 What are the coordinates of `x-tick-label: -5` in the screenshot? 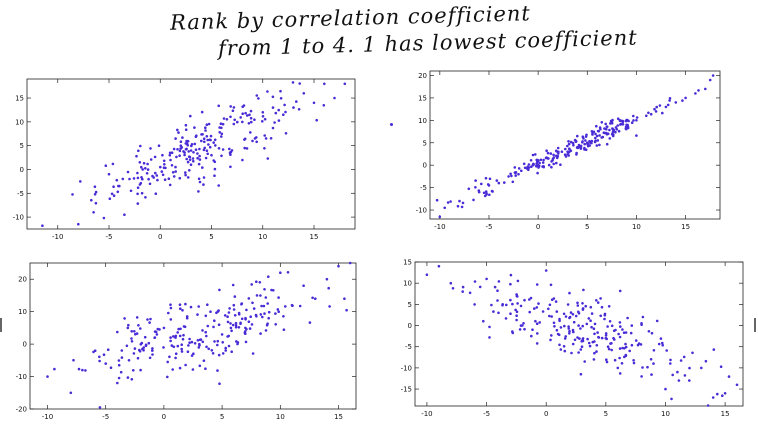 It's located at (109, 237).